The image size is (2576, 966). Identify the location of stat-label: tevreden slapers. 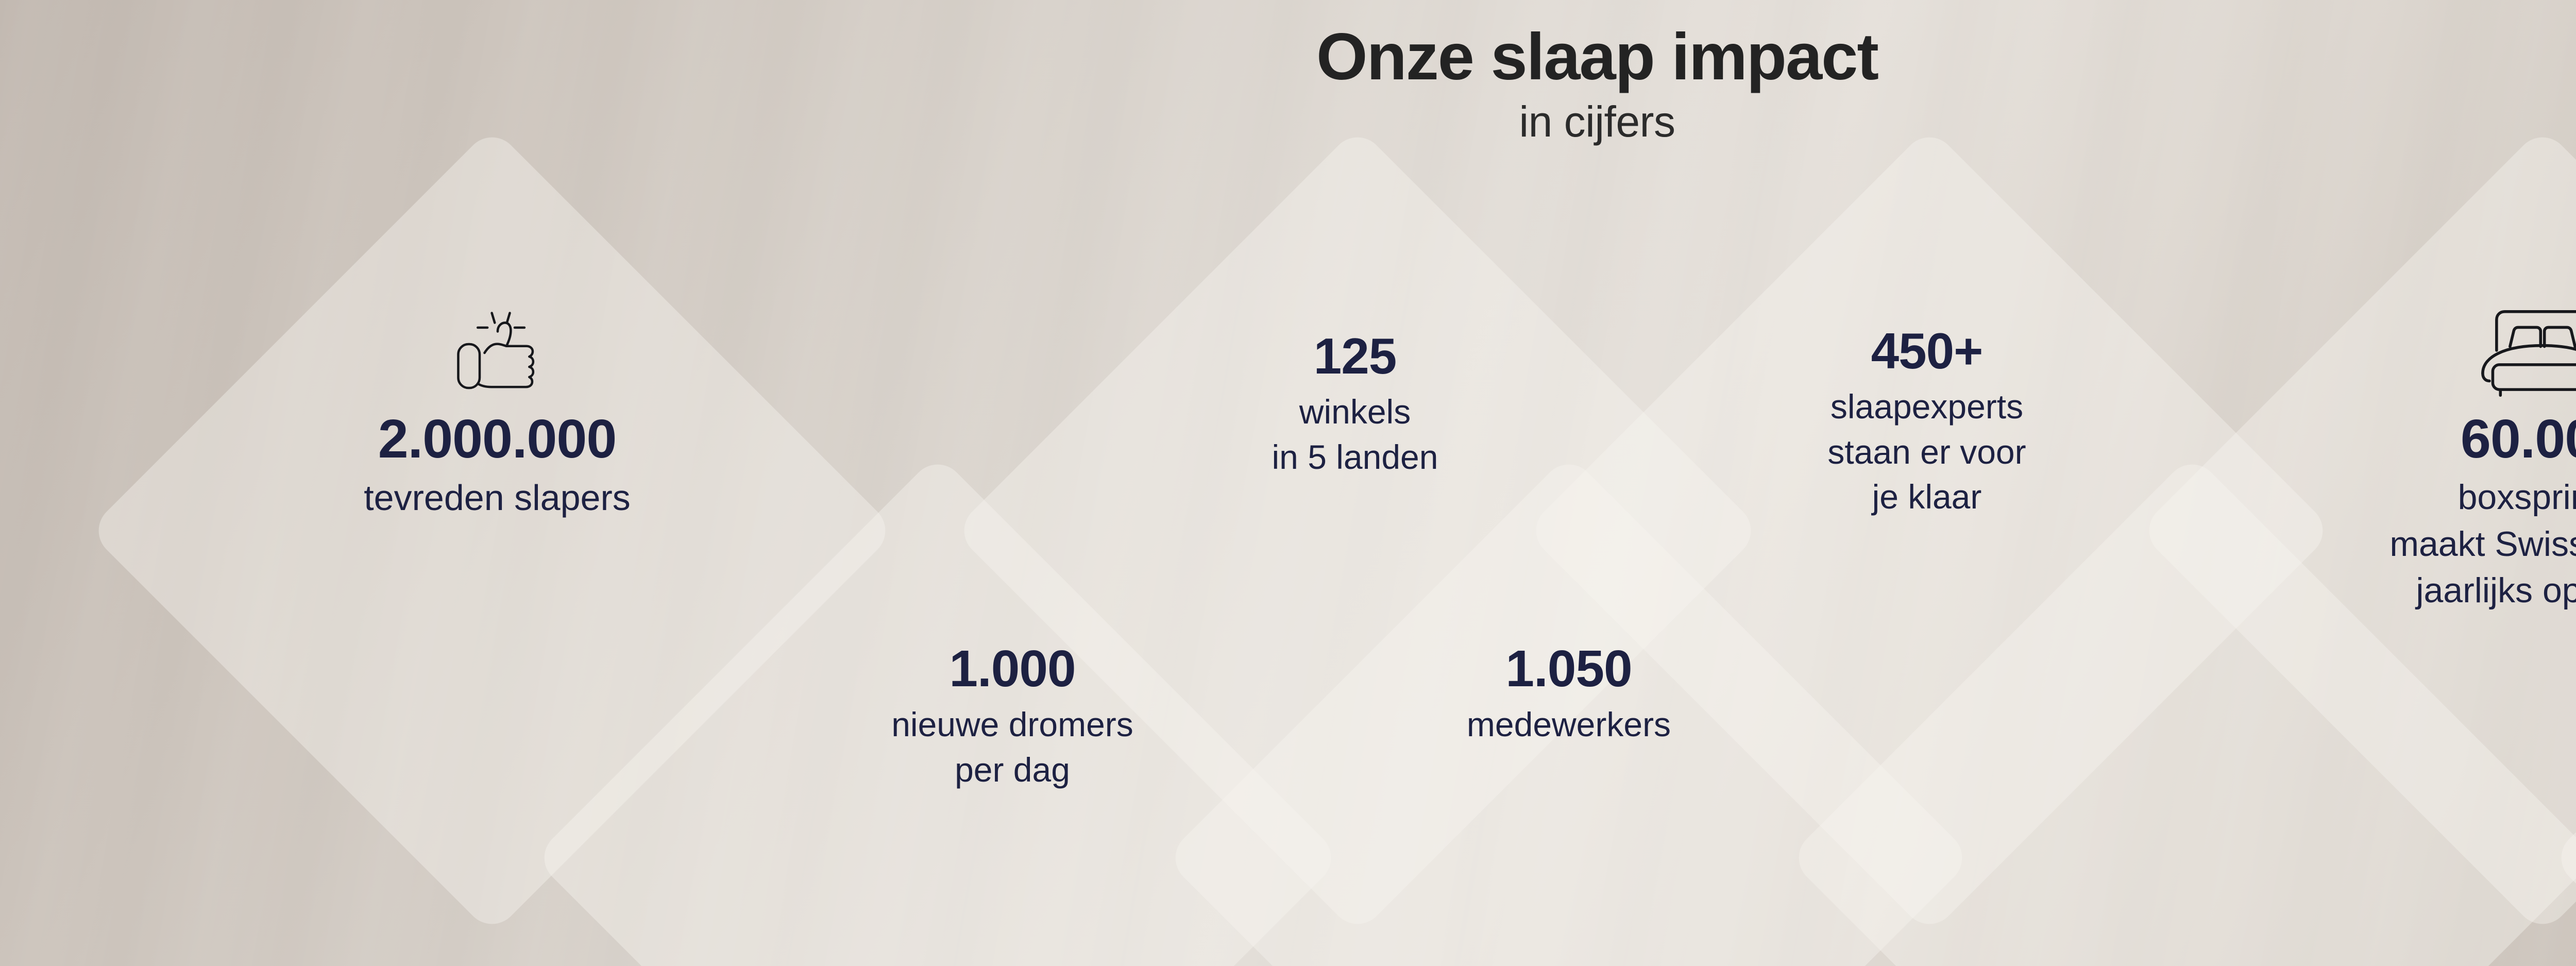
(497, 498).